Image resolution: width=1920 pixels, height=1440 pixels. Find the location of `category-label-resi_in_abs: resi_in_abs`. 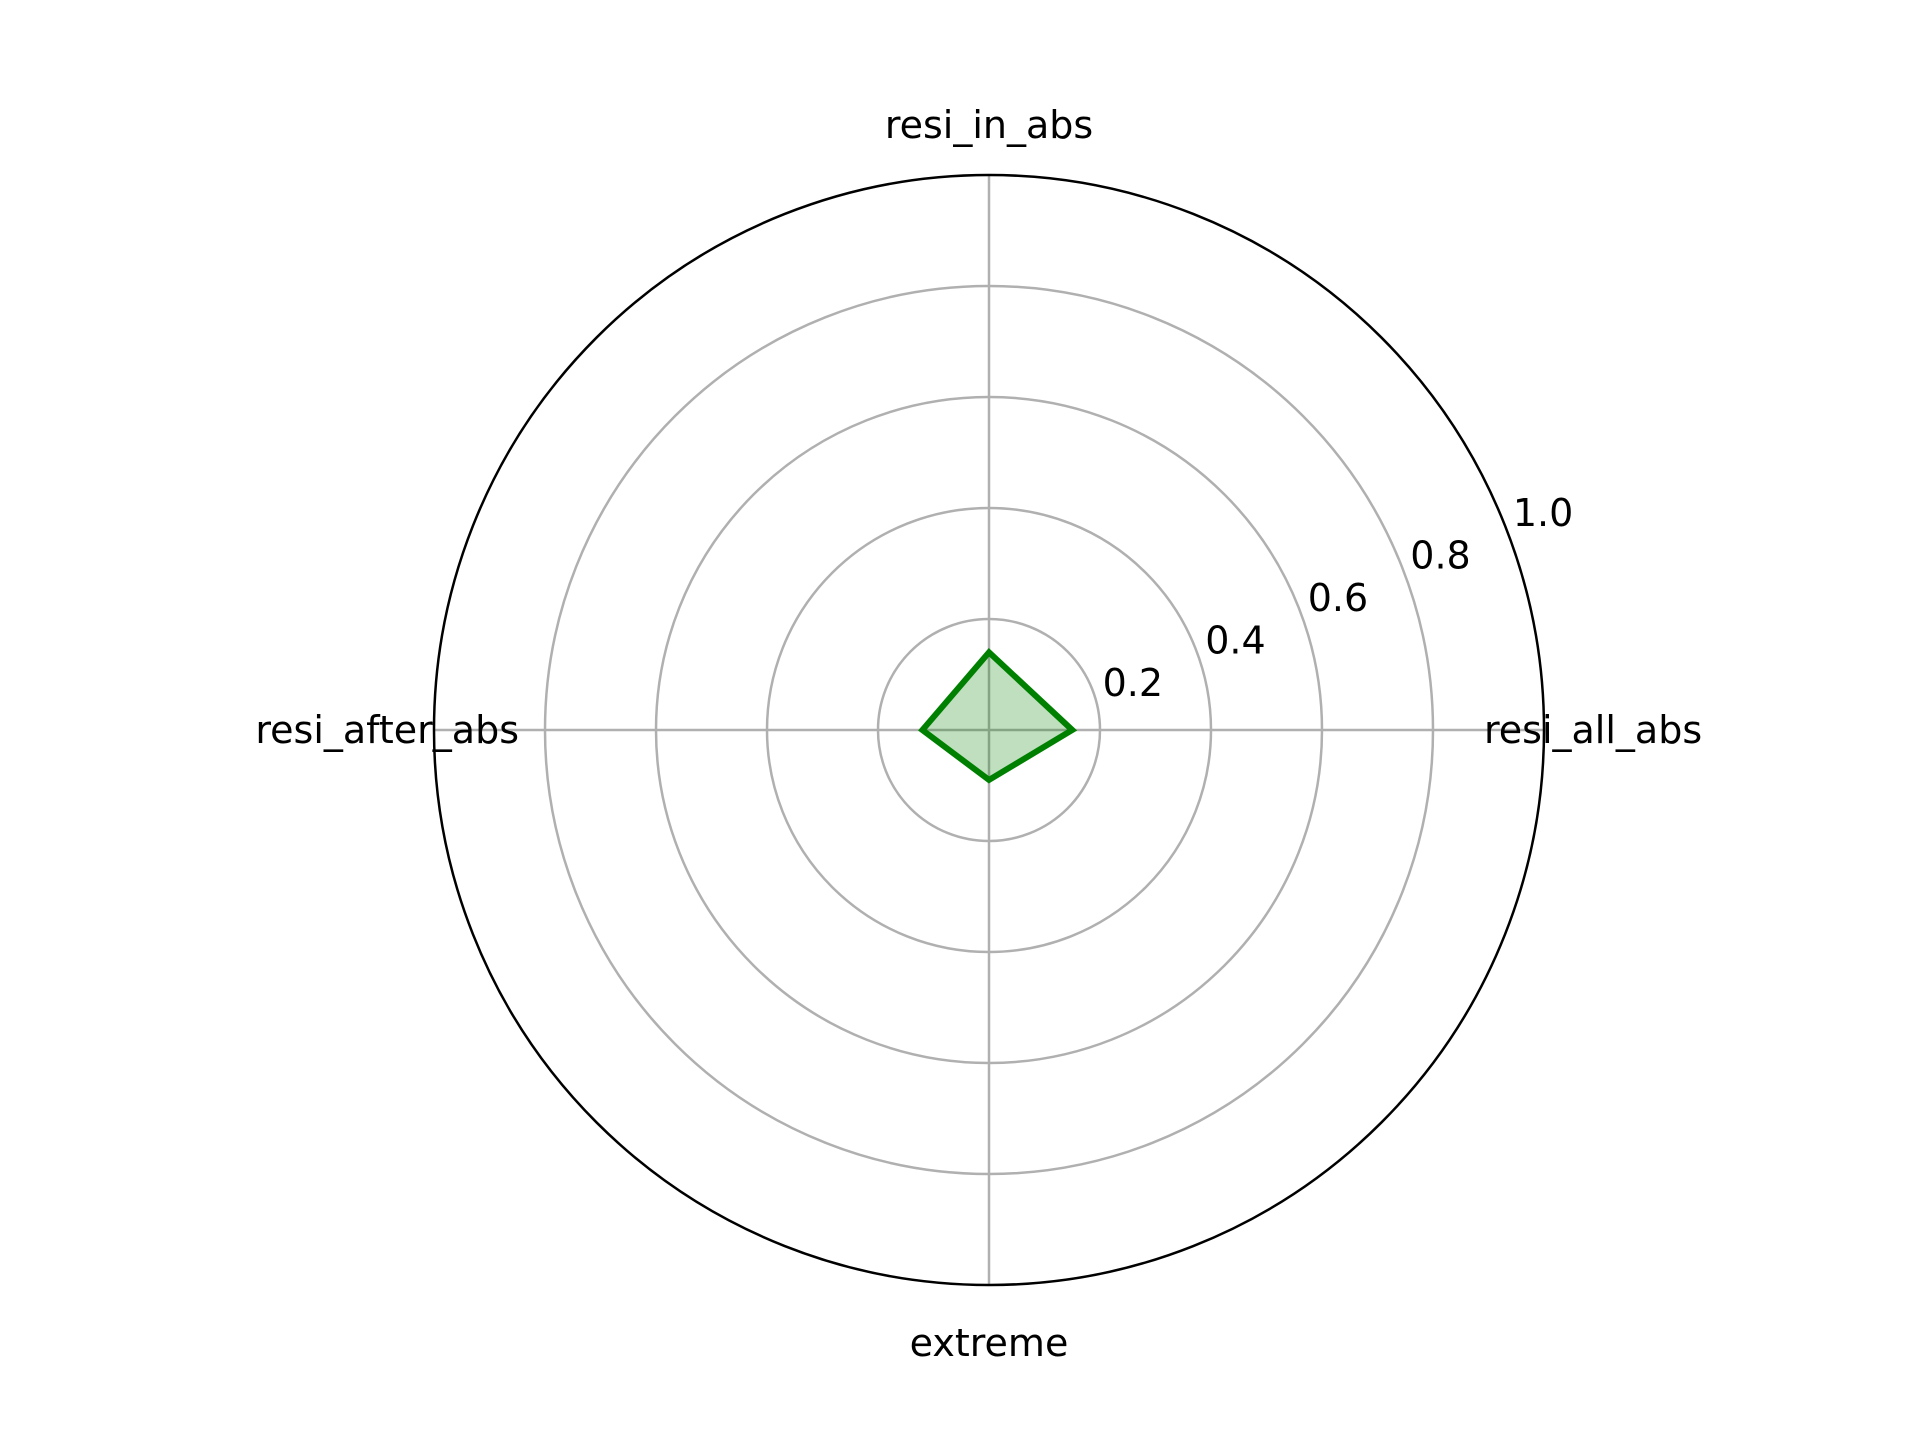

category-label-resi_in_abs: resi_in_abs is located at coordinates (989, 125).